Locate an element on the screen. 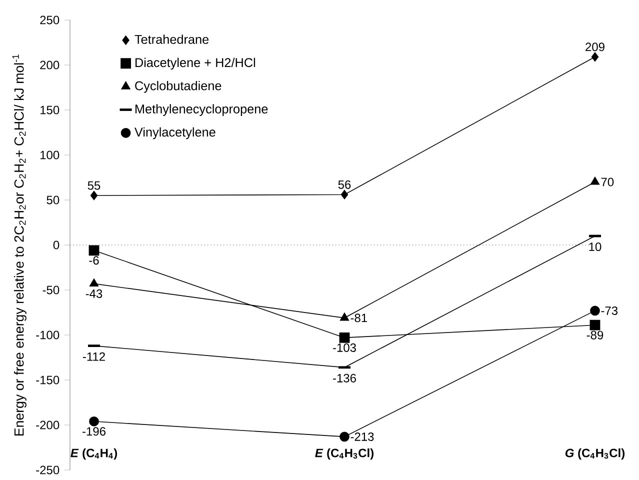  y-tick-label: 250 is located at coordinates (50, 20).